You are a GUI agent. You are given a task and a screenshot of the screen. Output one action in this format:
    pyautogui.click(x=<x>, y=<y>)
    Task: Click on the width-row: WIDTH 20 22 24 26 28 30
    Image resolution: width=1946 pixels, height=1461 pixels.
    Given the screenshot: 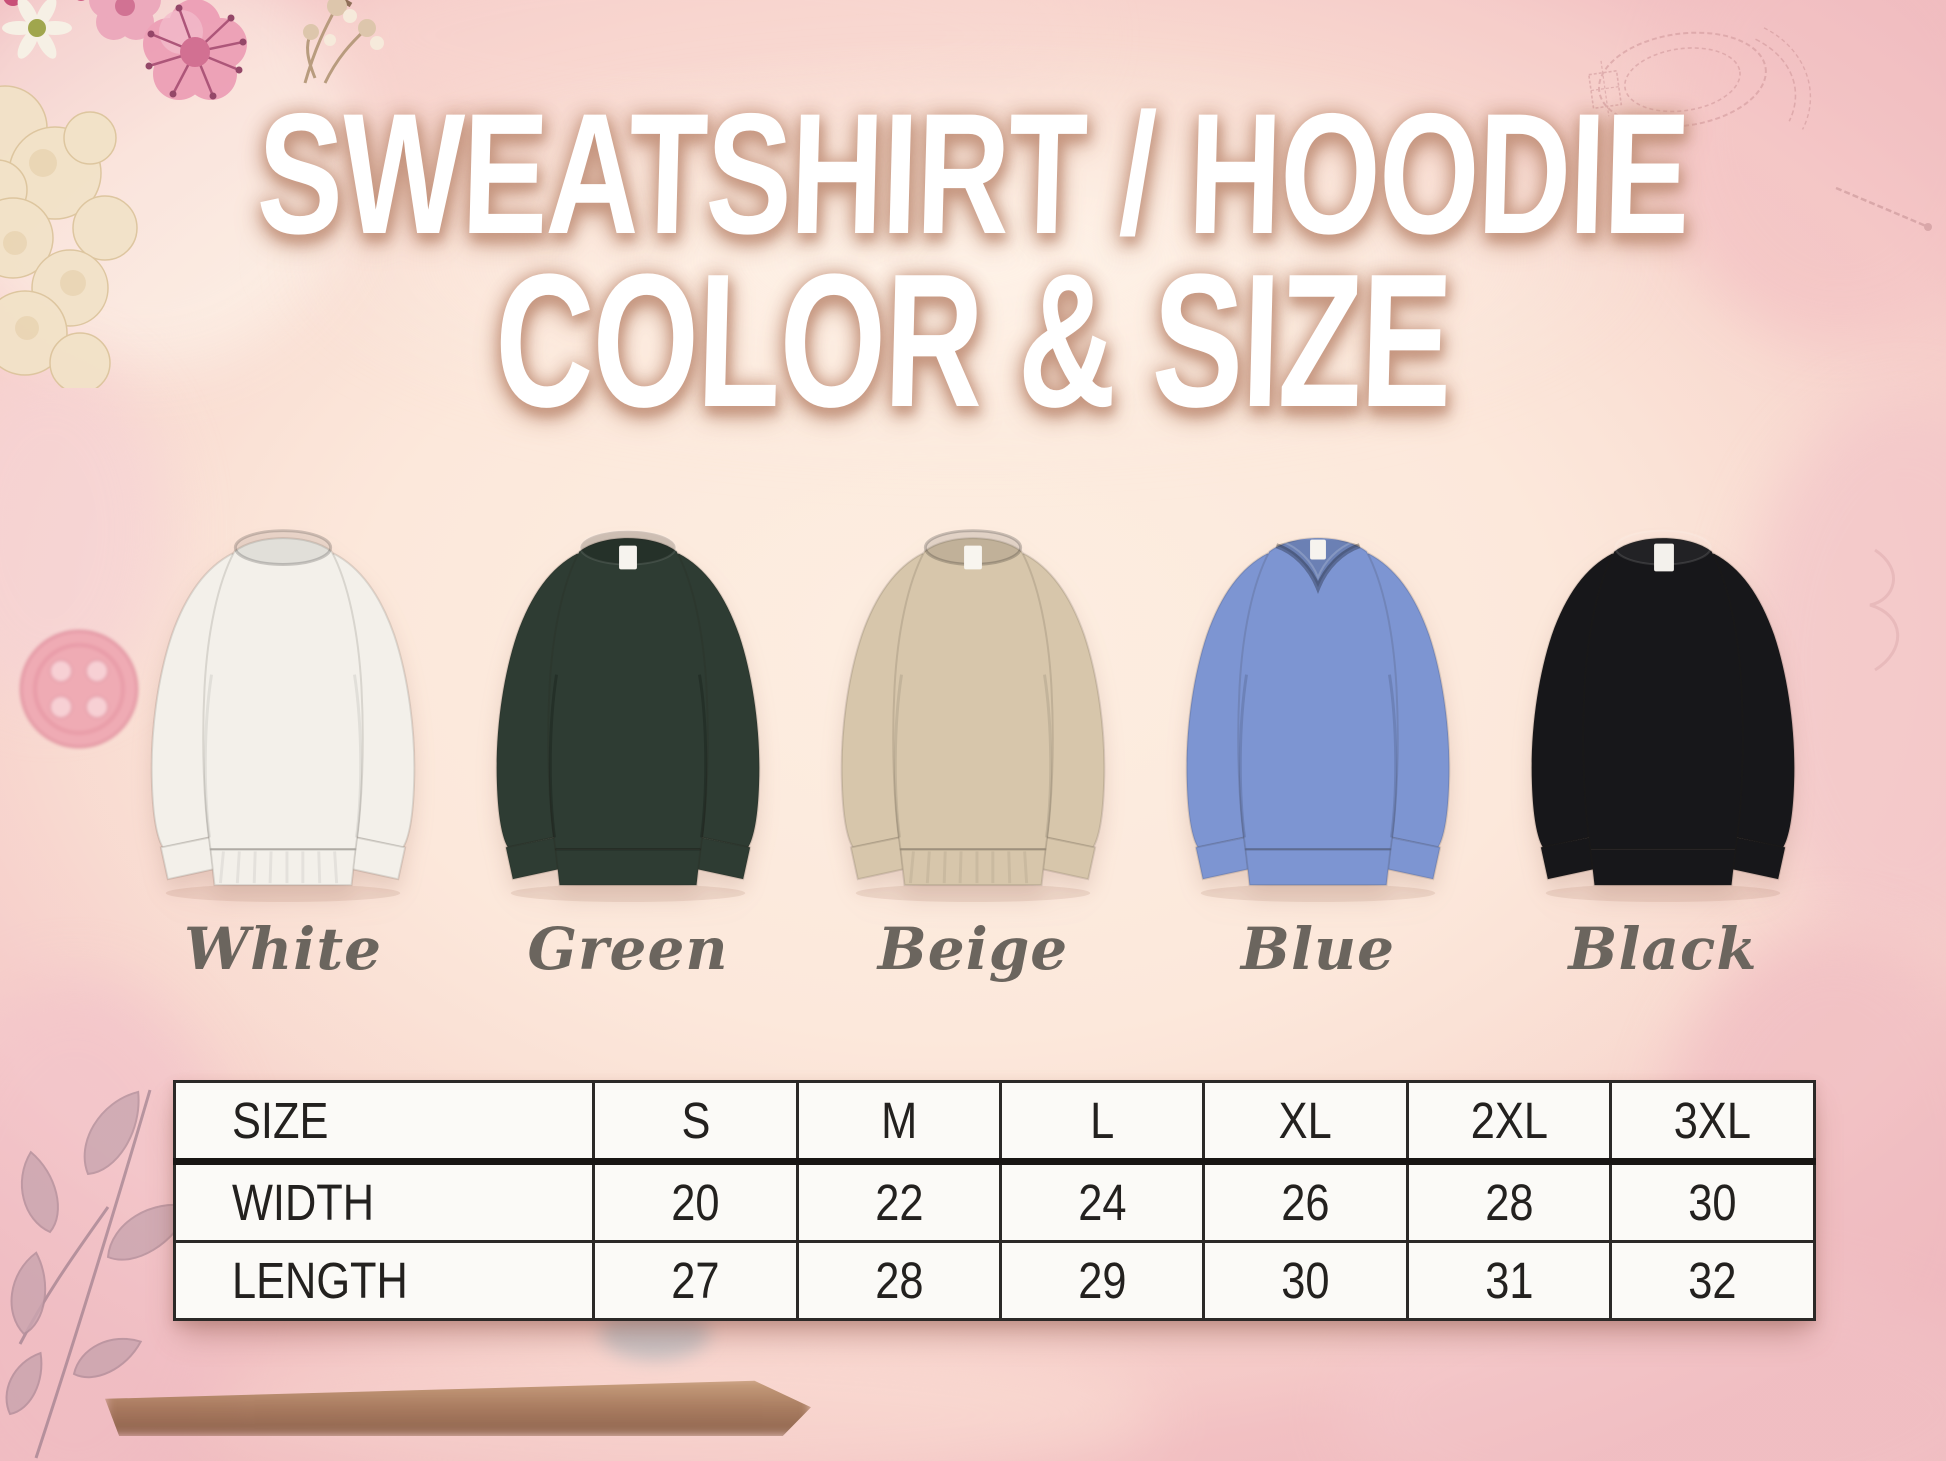 What is the action you would take?
    pyautogui.click(x=994, y=1201)
    